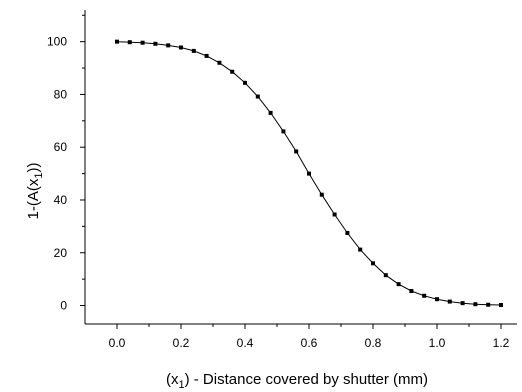 Image resolution: width=522 pixels, height=392 pixels. I want to click on y-axis-title: 1-(A(x1)), so click(35, 191).